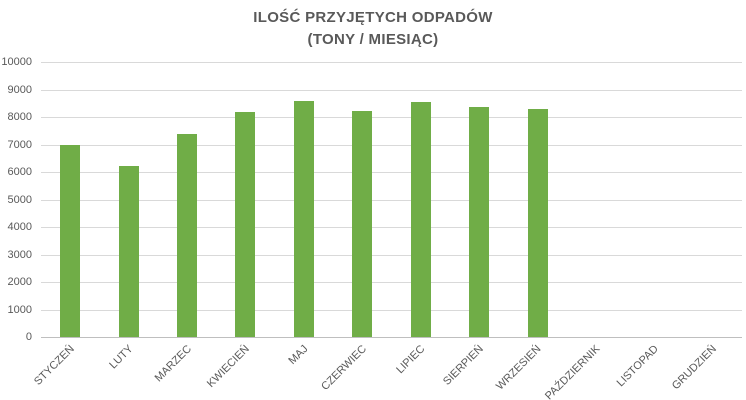  I want to click on bar-wrzesień, so click(537, 223).